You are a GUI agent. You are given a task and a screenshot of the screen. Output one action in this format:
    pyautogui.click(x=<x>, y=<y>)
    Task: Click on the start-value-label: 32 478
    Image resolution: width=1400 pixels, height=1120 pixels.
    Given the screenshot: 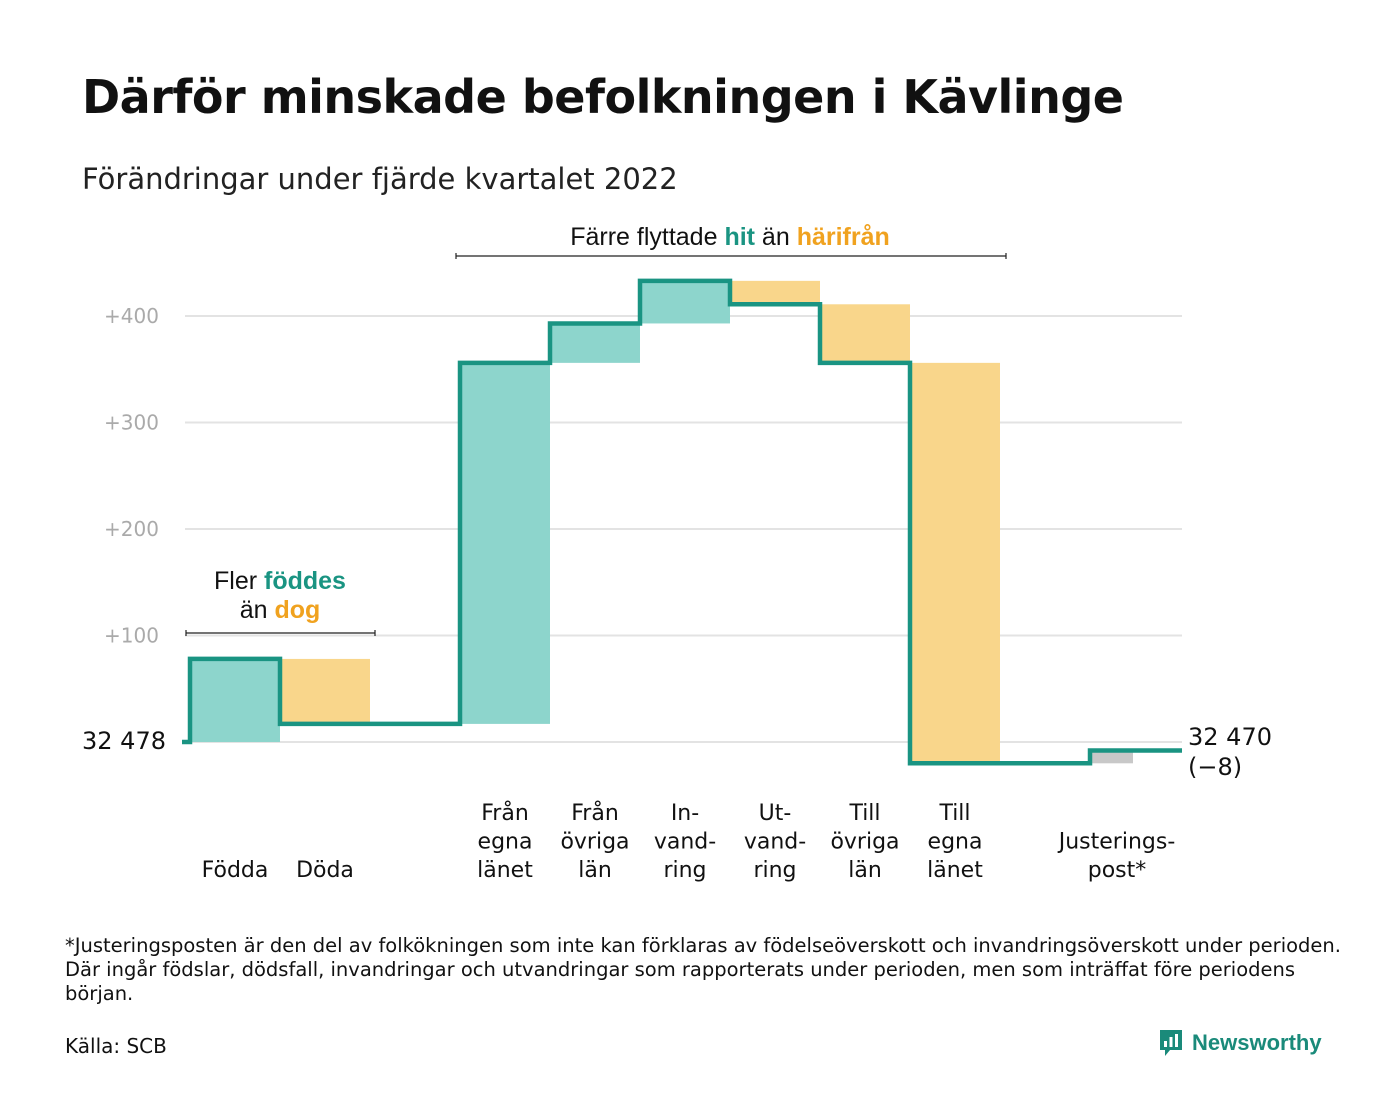 What is the action you would take?
    pyautogui.click(x=124, y=741)
    